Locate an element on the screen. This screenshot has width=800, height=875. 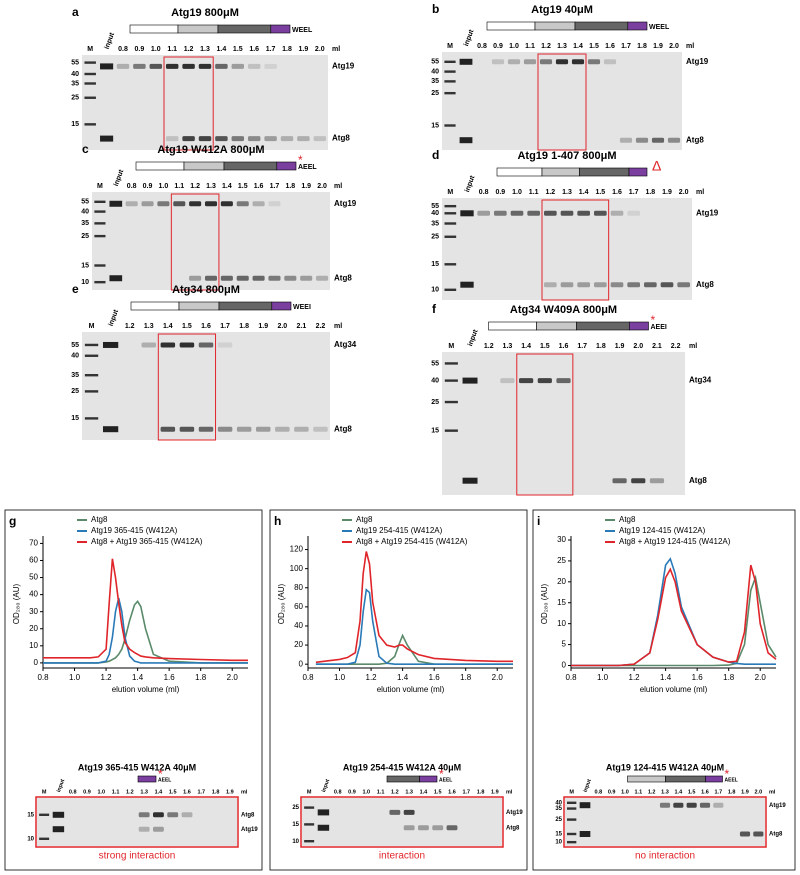
mutation-mark: * is located at coordinates (727, 774).